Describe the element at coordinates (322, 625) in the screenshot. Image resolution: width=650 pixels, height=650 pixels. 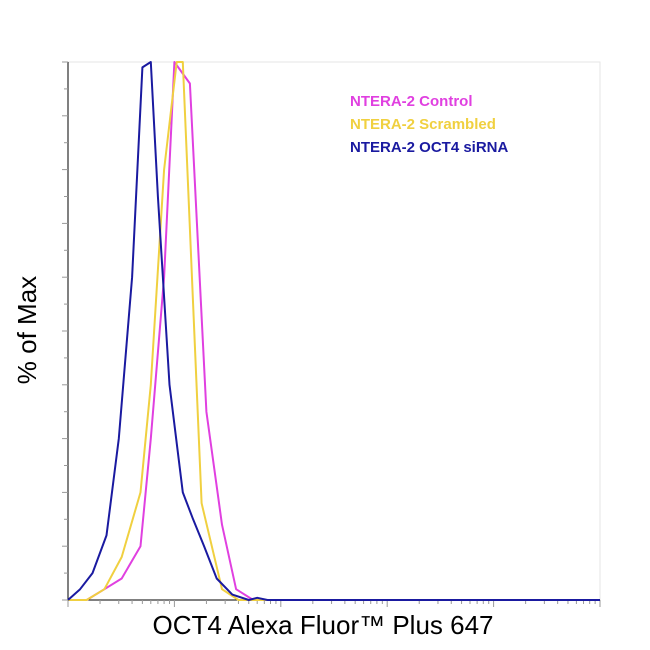
I see `x-axis-title: OCT4 Alexa Fluor™ Plus 647` at that location.